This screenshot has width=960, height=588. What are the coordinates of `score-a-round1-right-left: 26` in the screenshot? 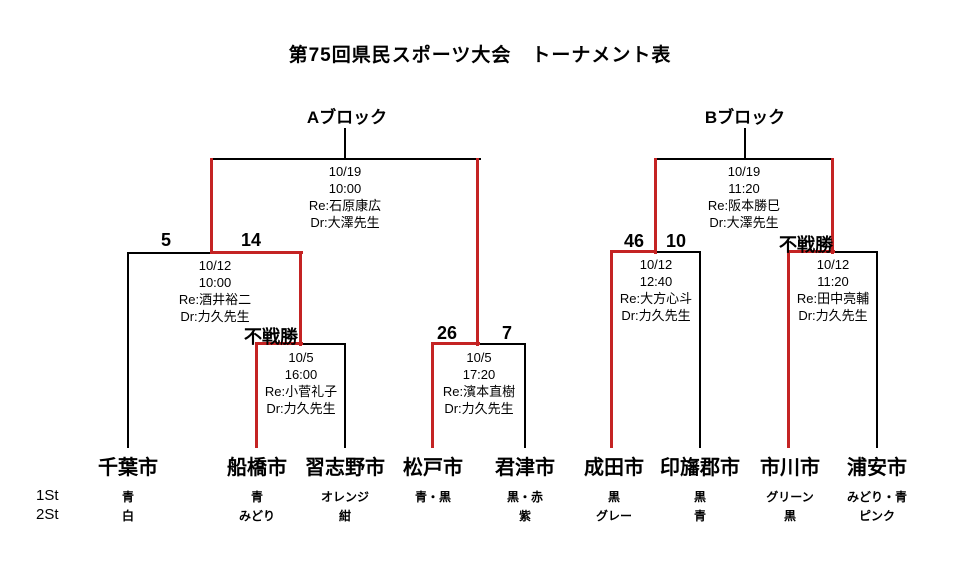 It's located at (447, 333).